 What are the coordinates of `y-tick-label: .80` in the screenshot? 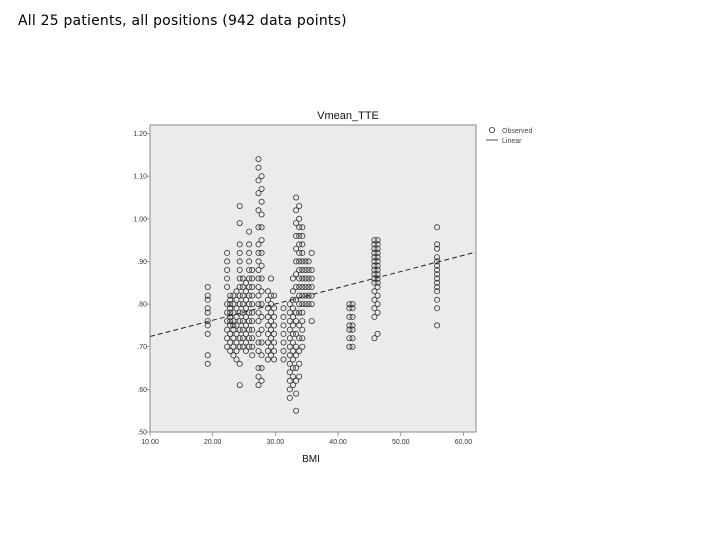 It's located at (142, 305).